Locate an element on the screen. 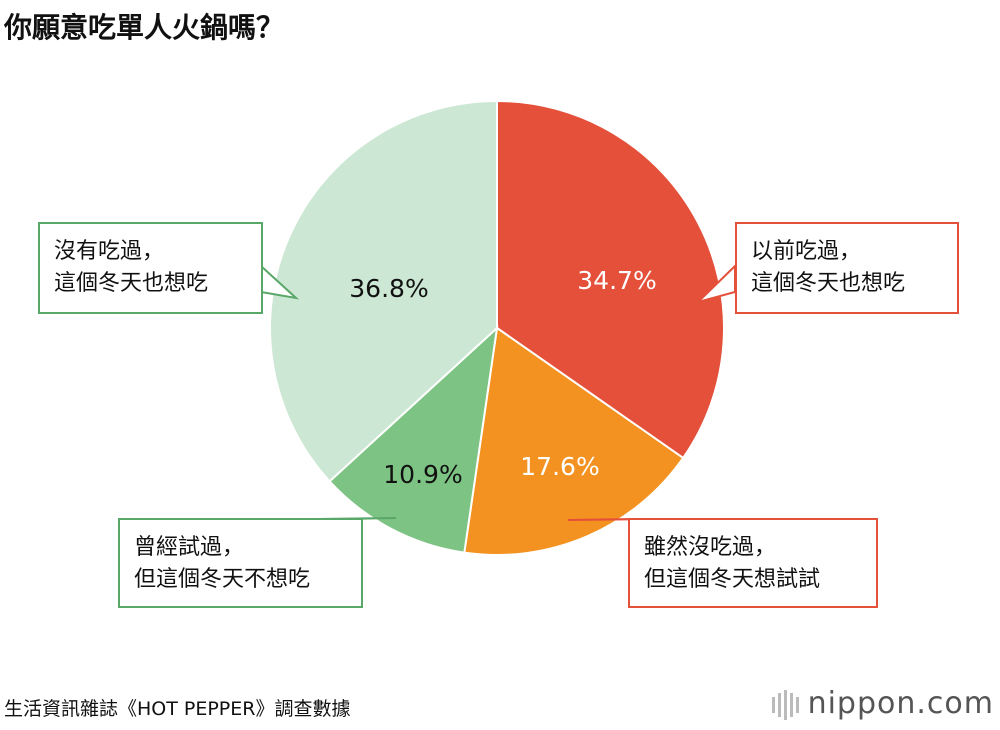 Image resolution: width=1000 pixels, height=730 pixels. source-note: 生活資訊雜誌《HOT PEPPER》調查數據 is located at coordinates (177, 709).